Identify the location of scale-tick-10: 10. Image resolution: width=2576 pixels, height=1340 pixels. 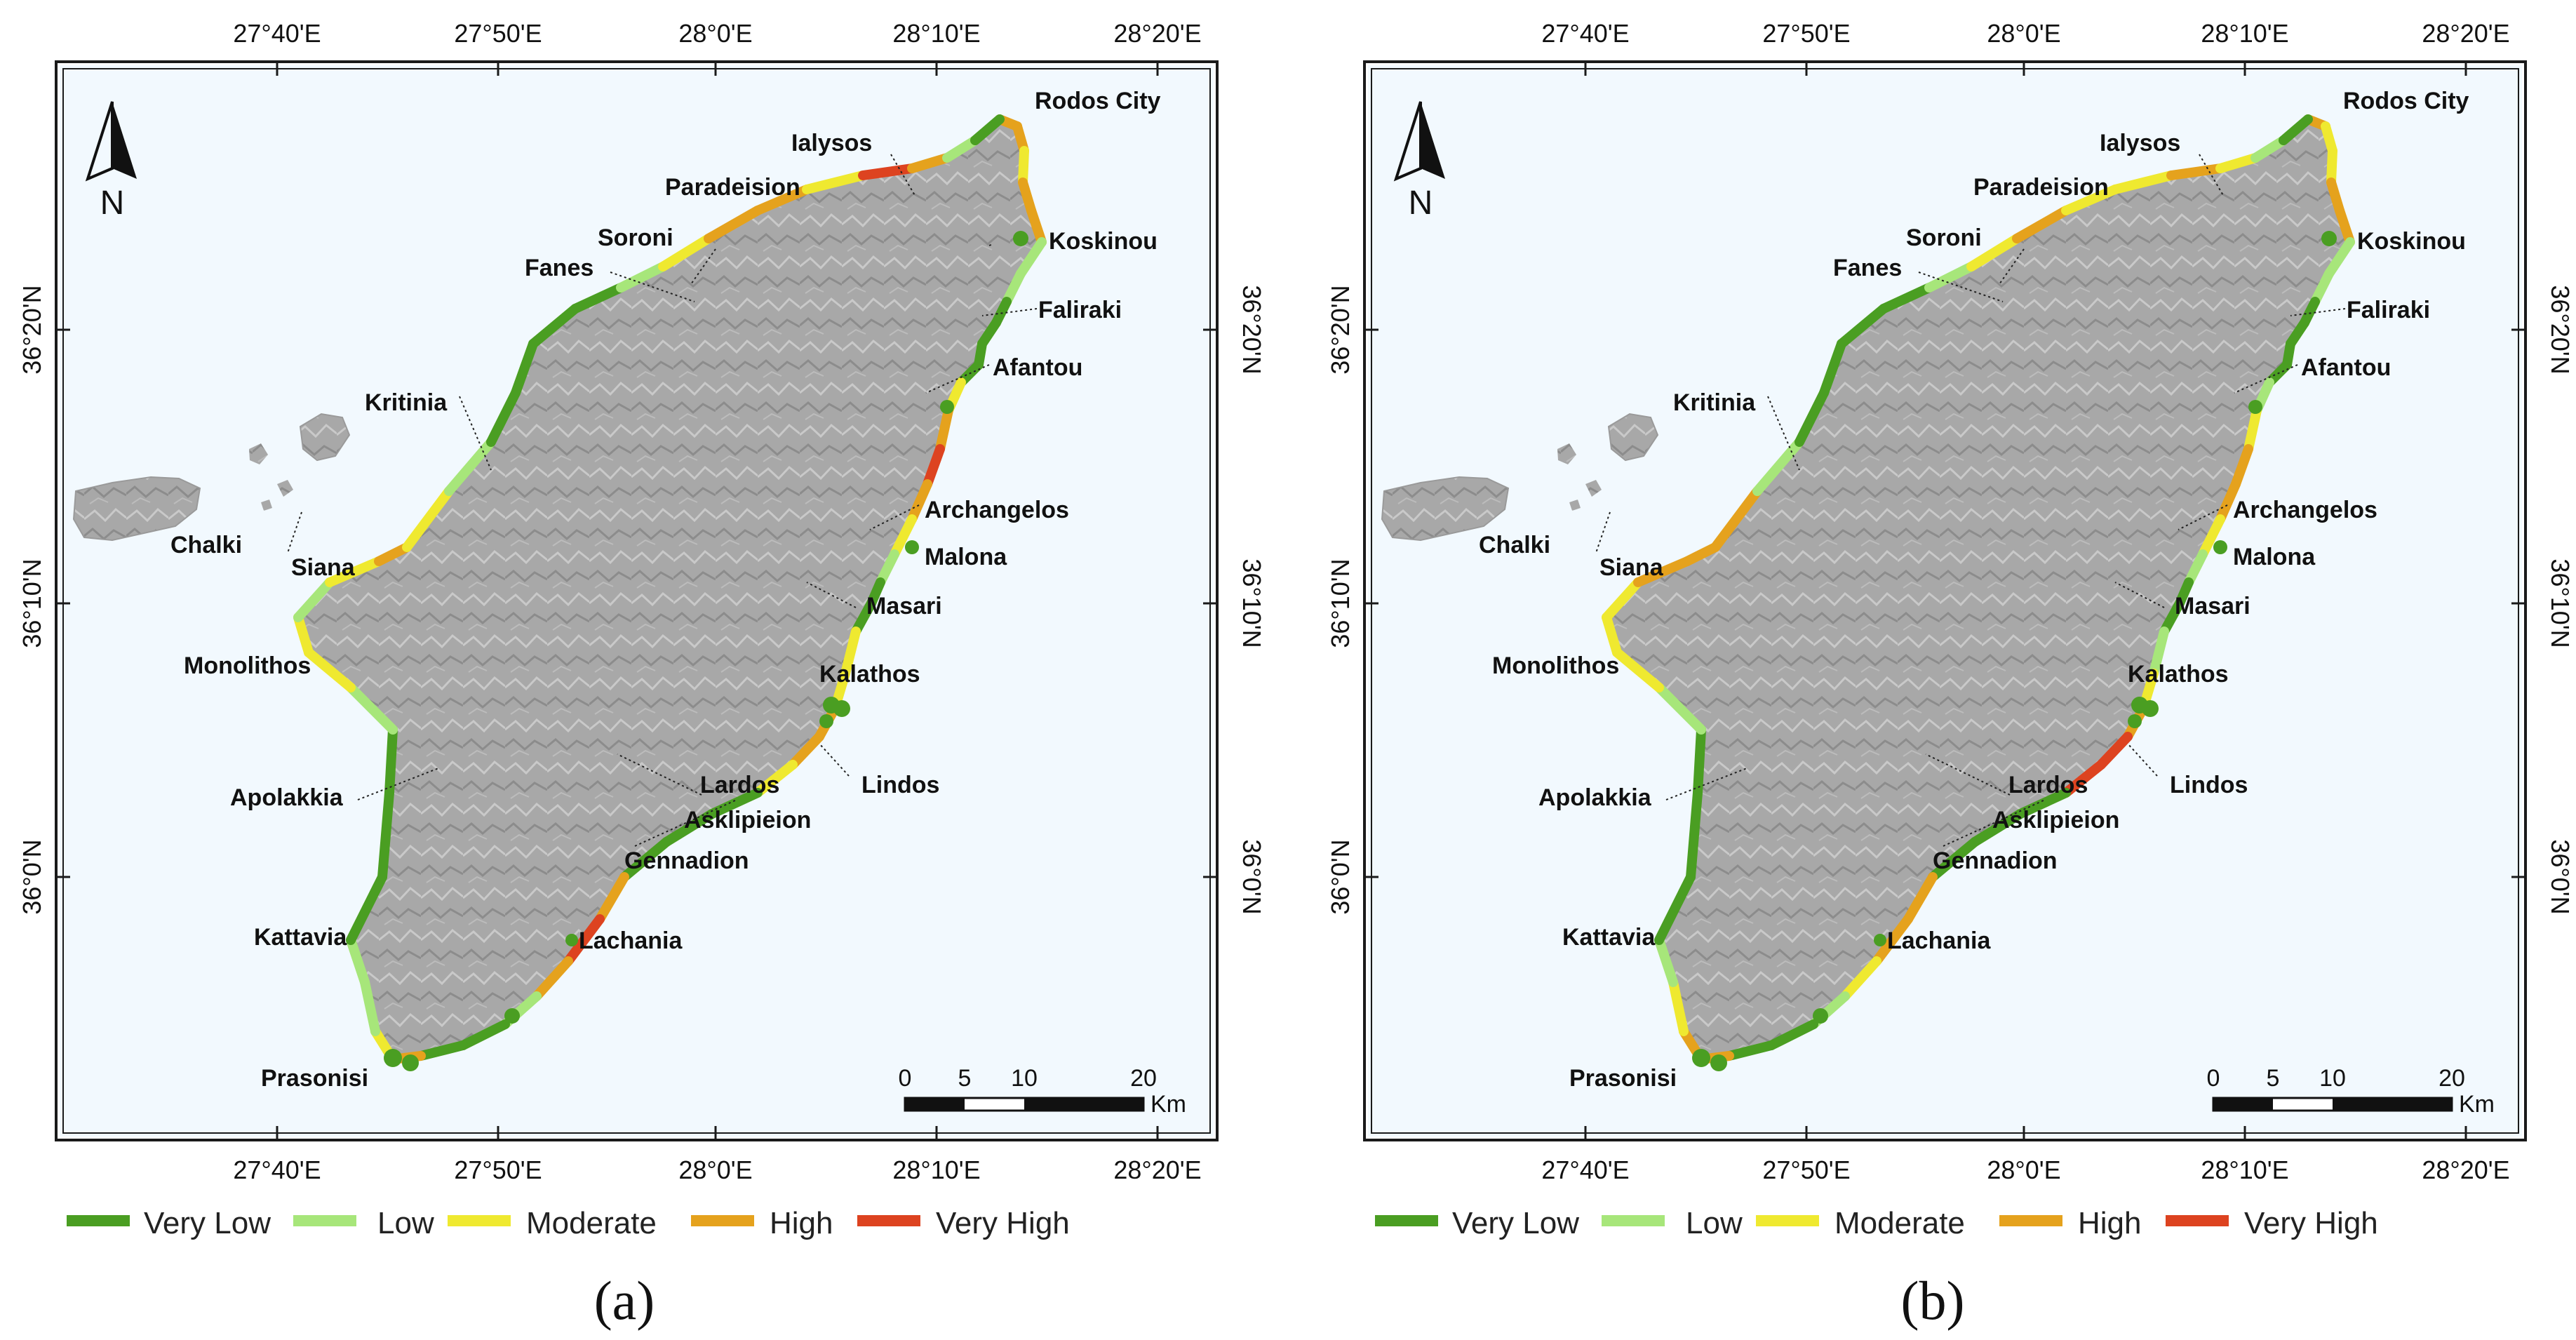
(1024, 1078).